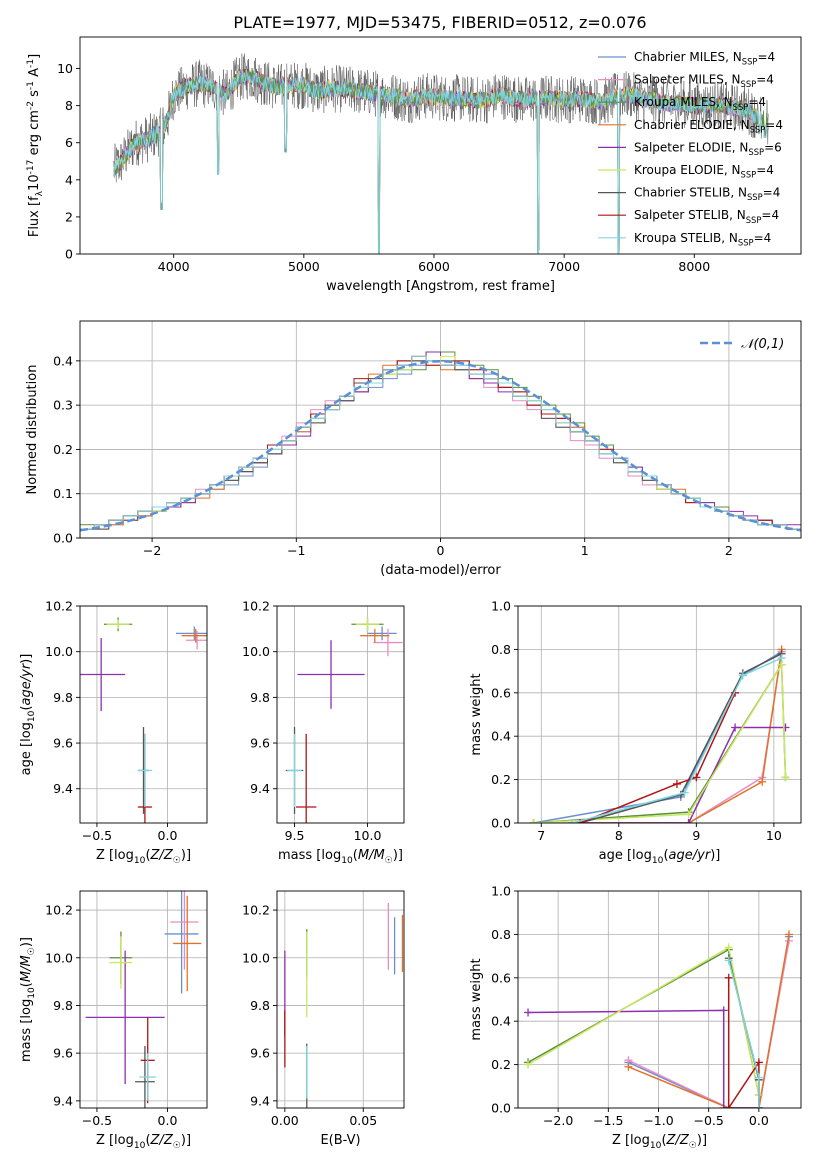 This screenshot has height=1170, width=819. What do you see at coordinates (608, 1120) in the screenshot?
I see `x-tick-label: −1.5` at bounding box center [608, 1120].